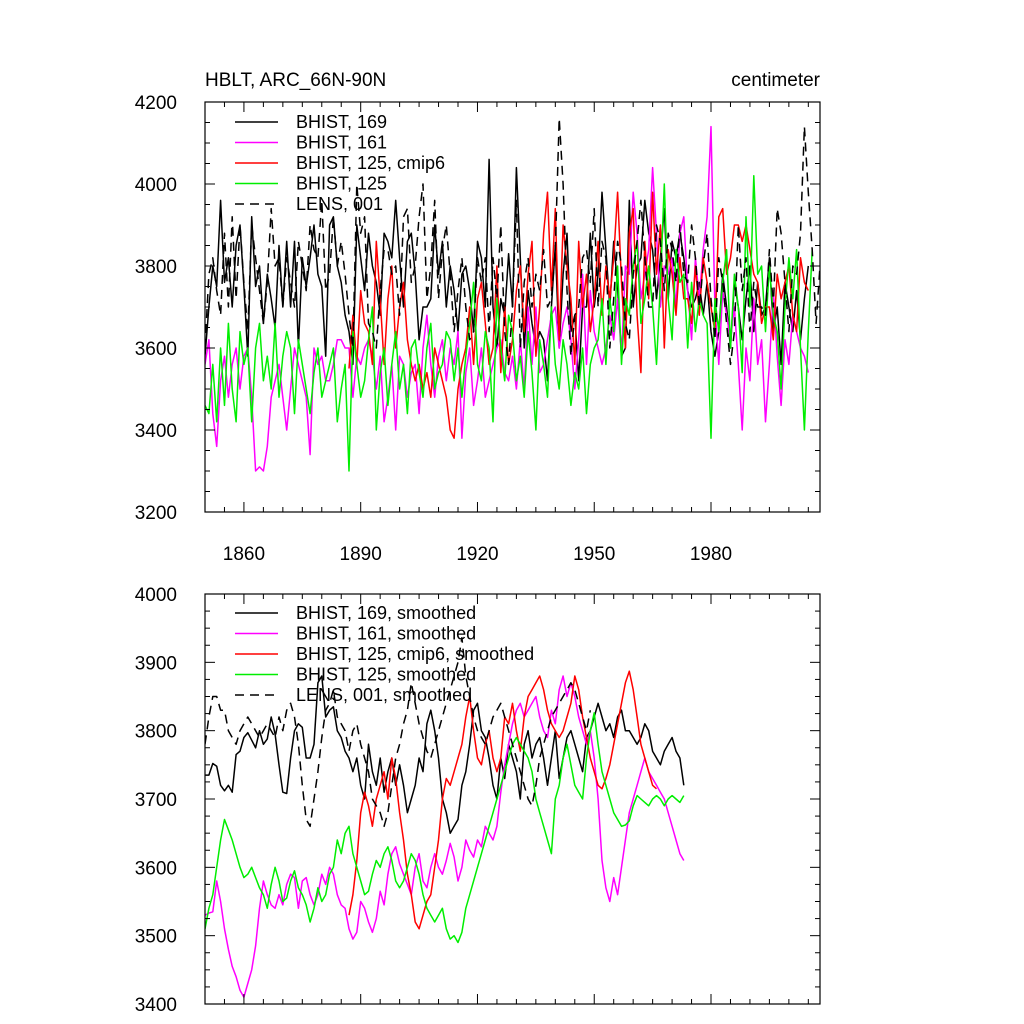 The image size is (1024, 1024). What do you see at coordinates (156, 663) in the screenshot?
I see `y-tick-label: 3900` at bounding box center [156, 663].